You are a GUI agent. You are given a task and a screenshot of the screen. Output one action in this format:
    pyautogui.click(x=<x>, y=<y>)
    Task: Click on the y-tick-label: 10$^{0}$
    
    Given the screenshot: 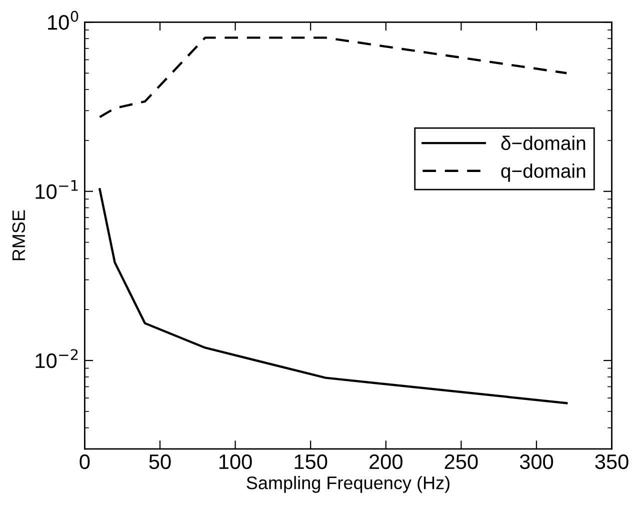 What is the action you would take?
    pyautogui.click(x=63, y=20)
    